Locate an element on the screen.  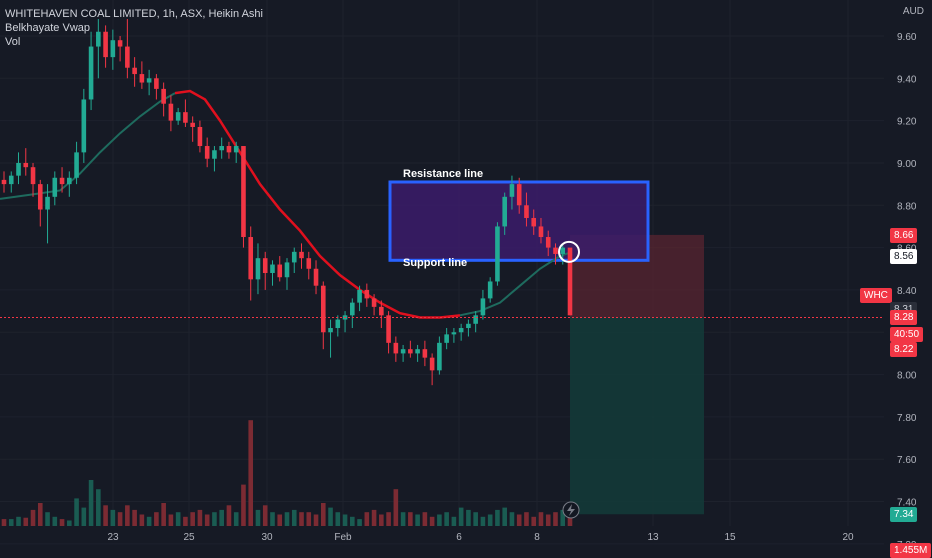
lightning-icon is located at coordinates (571, 510).